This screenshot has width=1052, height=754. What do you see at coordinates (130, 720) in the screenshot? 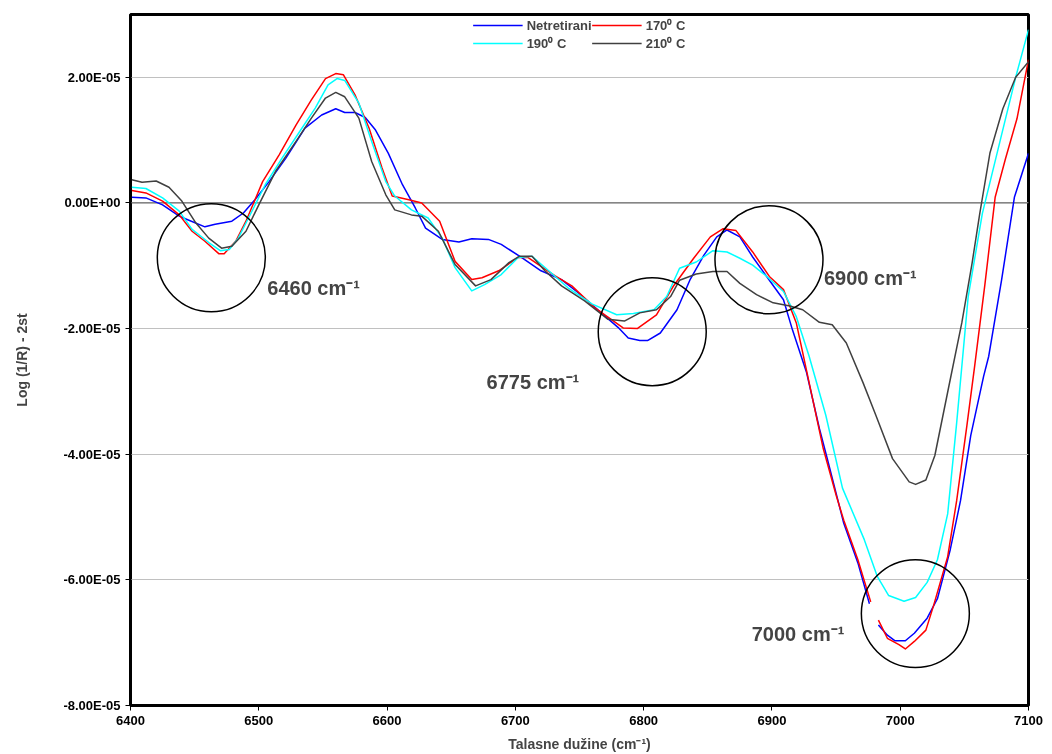
I see `x-tick-label: 6400` at bounding box center [130, 720].